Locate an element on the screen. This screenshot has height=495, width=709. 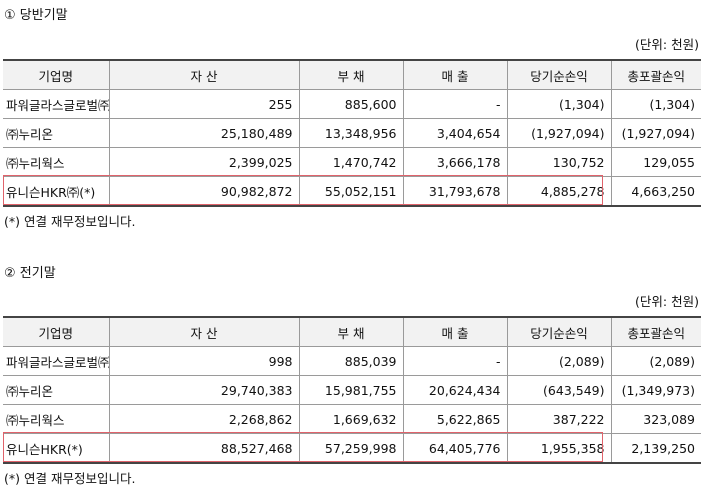
net-income-value: (643,549) is located at coordinates (559, 390).